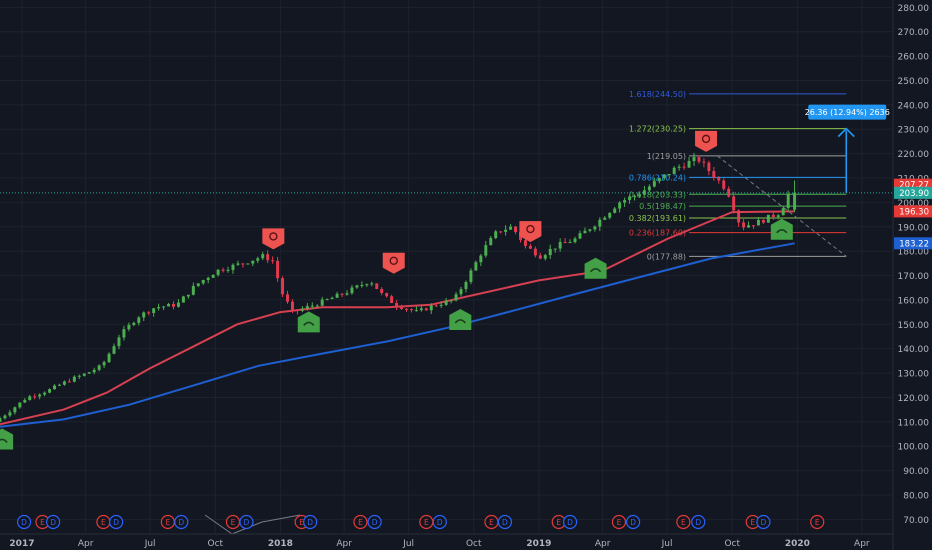 This screenshot has width=932, height=550. I want to click on price-range-projection: 26.36 (12.94%) 2636, so click(847, 148).